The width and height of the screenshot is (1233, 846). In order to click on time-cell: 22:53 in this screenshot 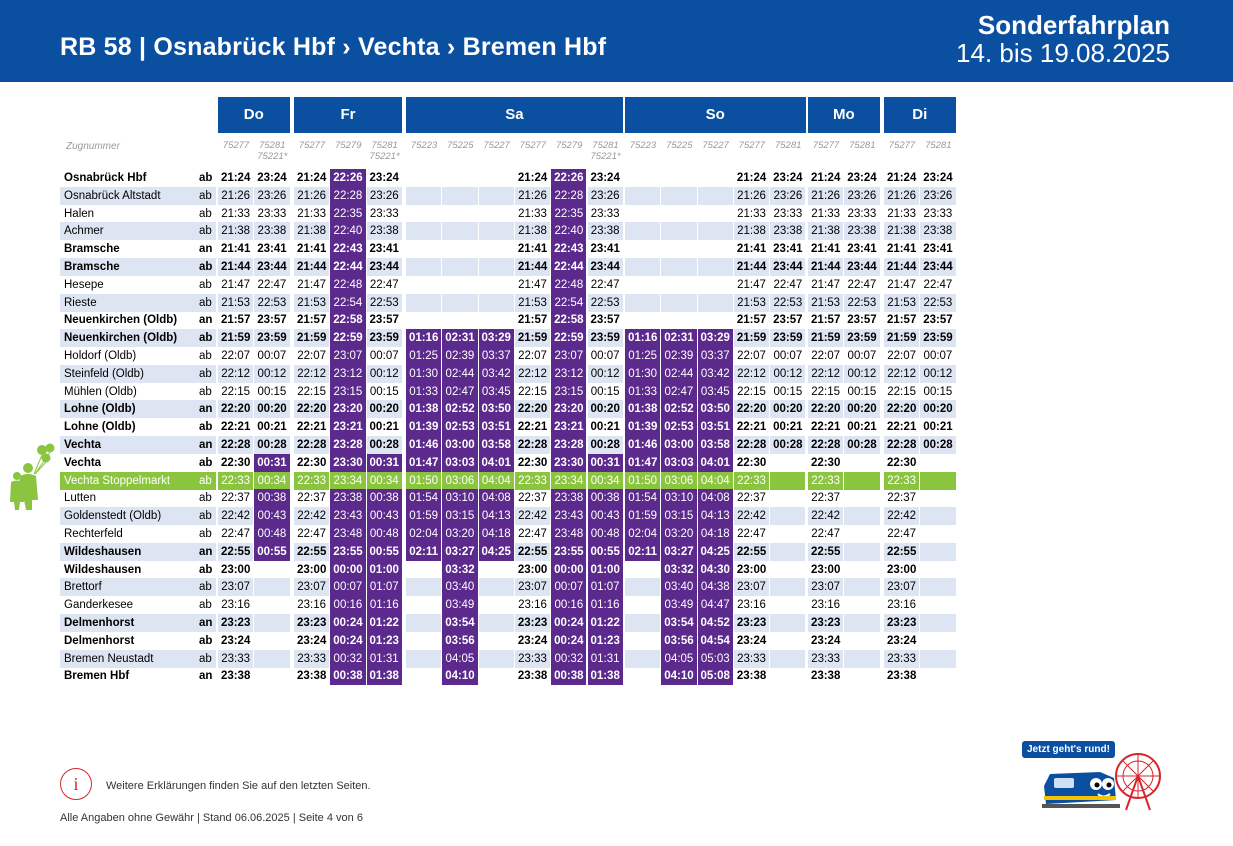, I will do `click(605, 302)`.